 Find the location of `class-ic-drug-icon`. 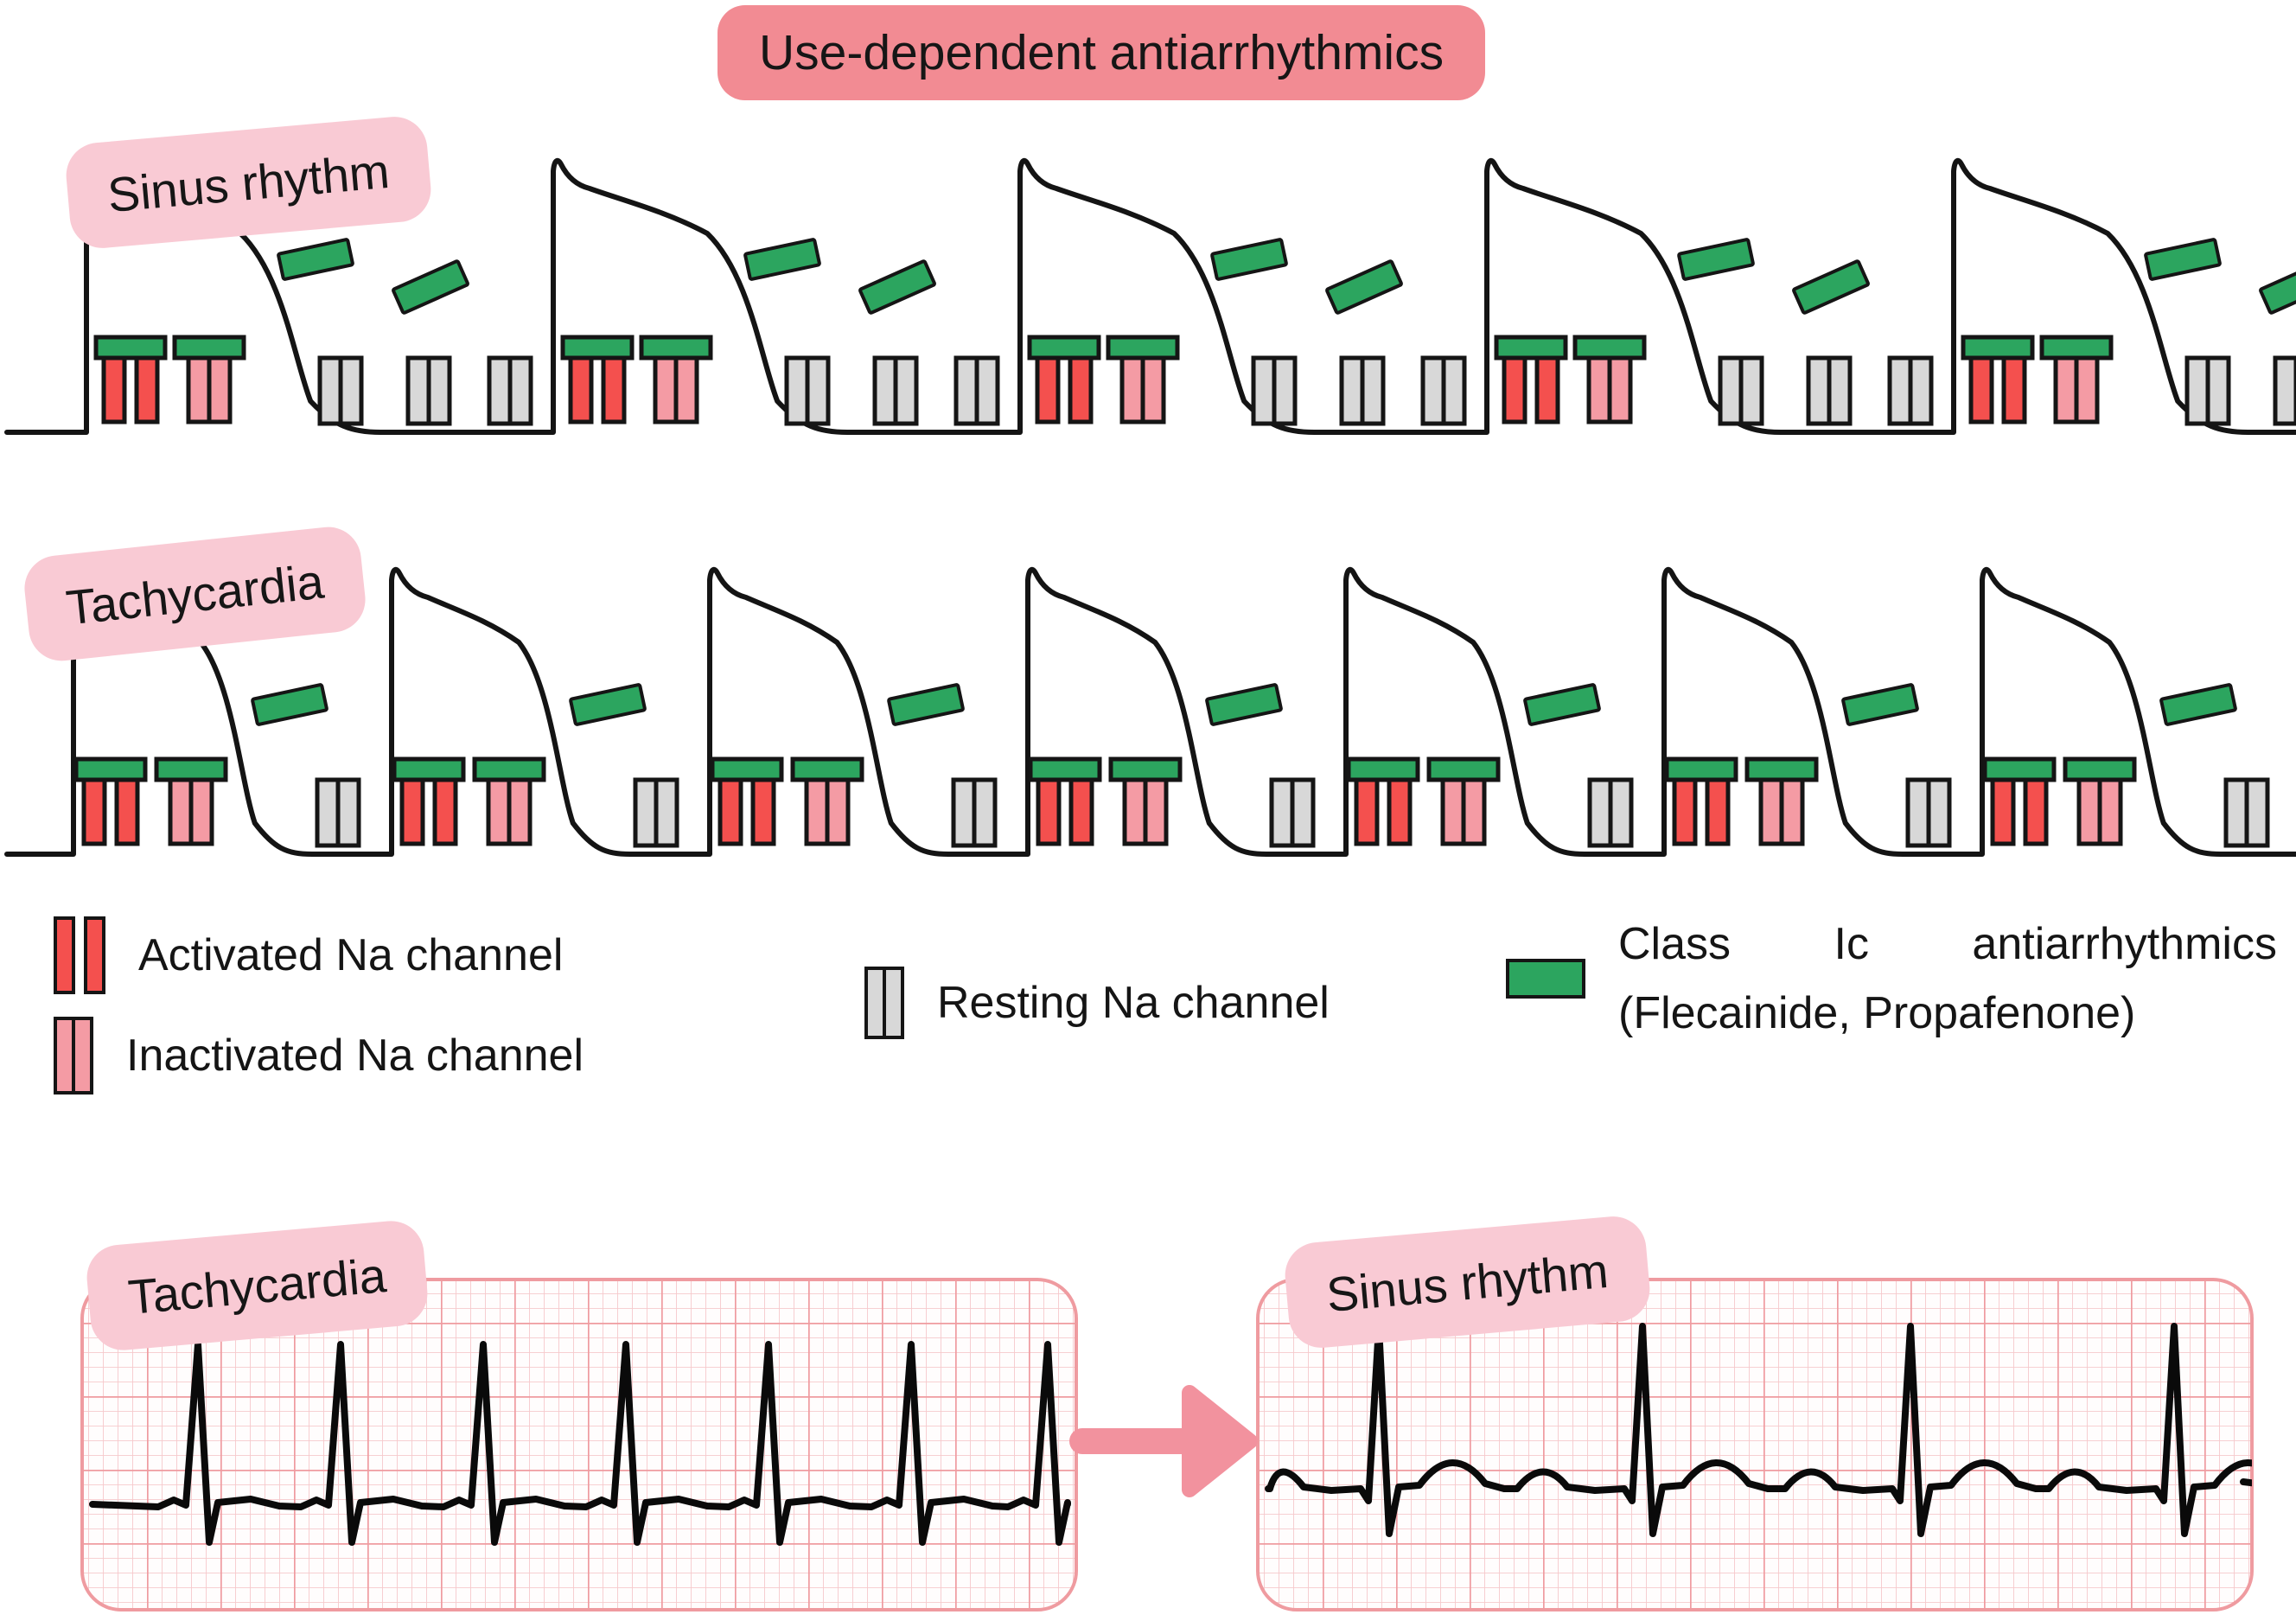

class-ic-drug-icon is located at coordinates (1545, 979).